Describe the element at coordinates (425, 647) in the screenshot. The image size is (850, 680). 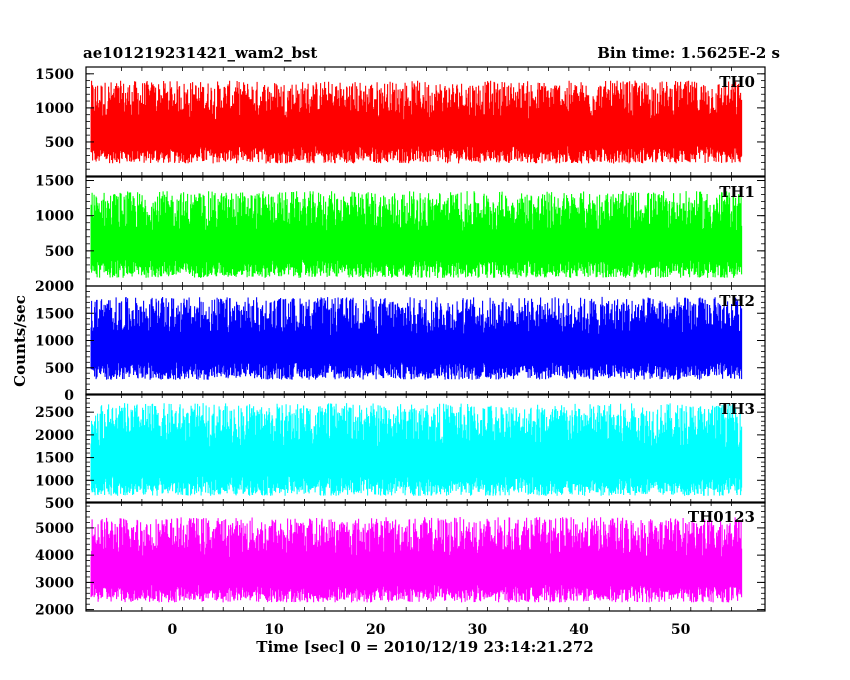
I see `x-axis-label: Time [sec] 0 = 2010/12/19 23:14:21.272` at that location.